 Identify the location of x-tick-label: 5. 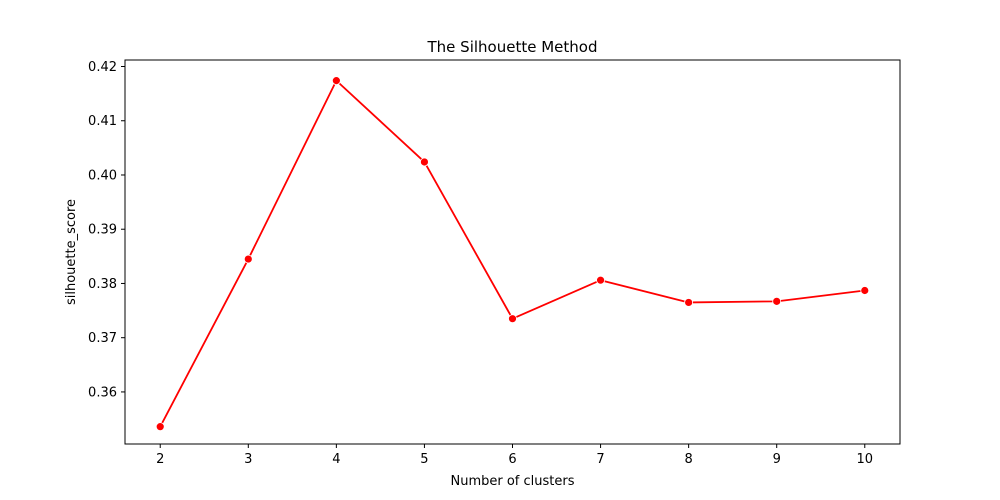
(424, 459).